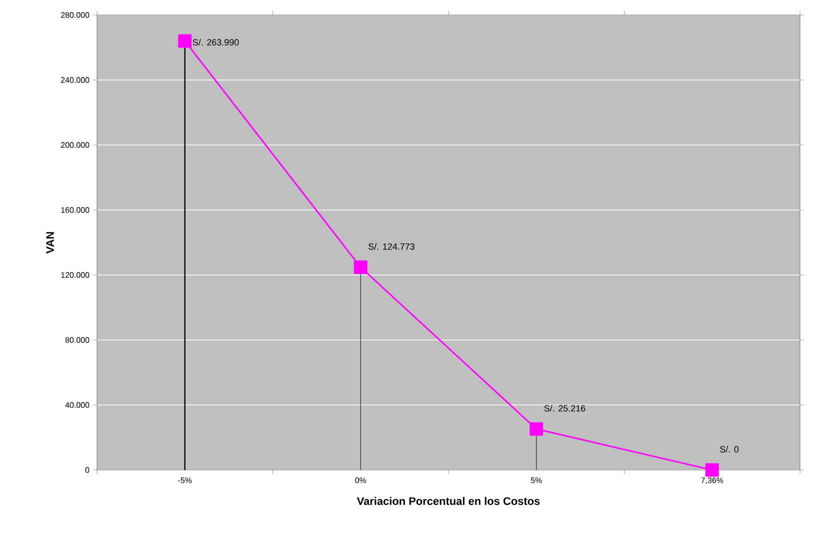 The height and width of the screenshot is (534, 818). Describe the element at coordinates (729, 449) in the screenshot. I see `data-label: S/. 0` at that location.